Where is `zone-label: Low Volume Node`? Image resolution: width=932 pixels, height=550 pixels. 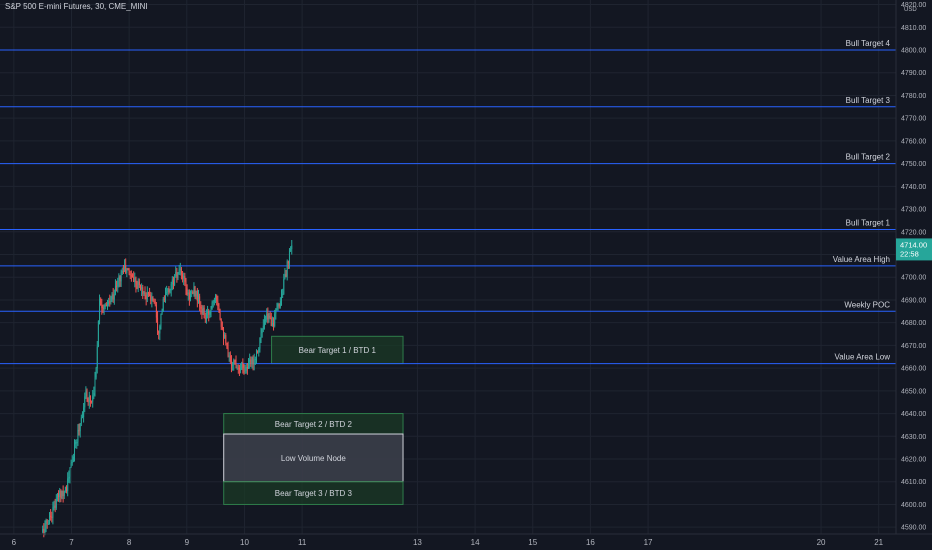 zone-label: Low Volume Node is located at coordinates (313, 458).